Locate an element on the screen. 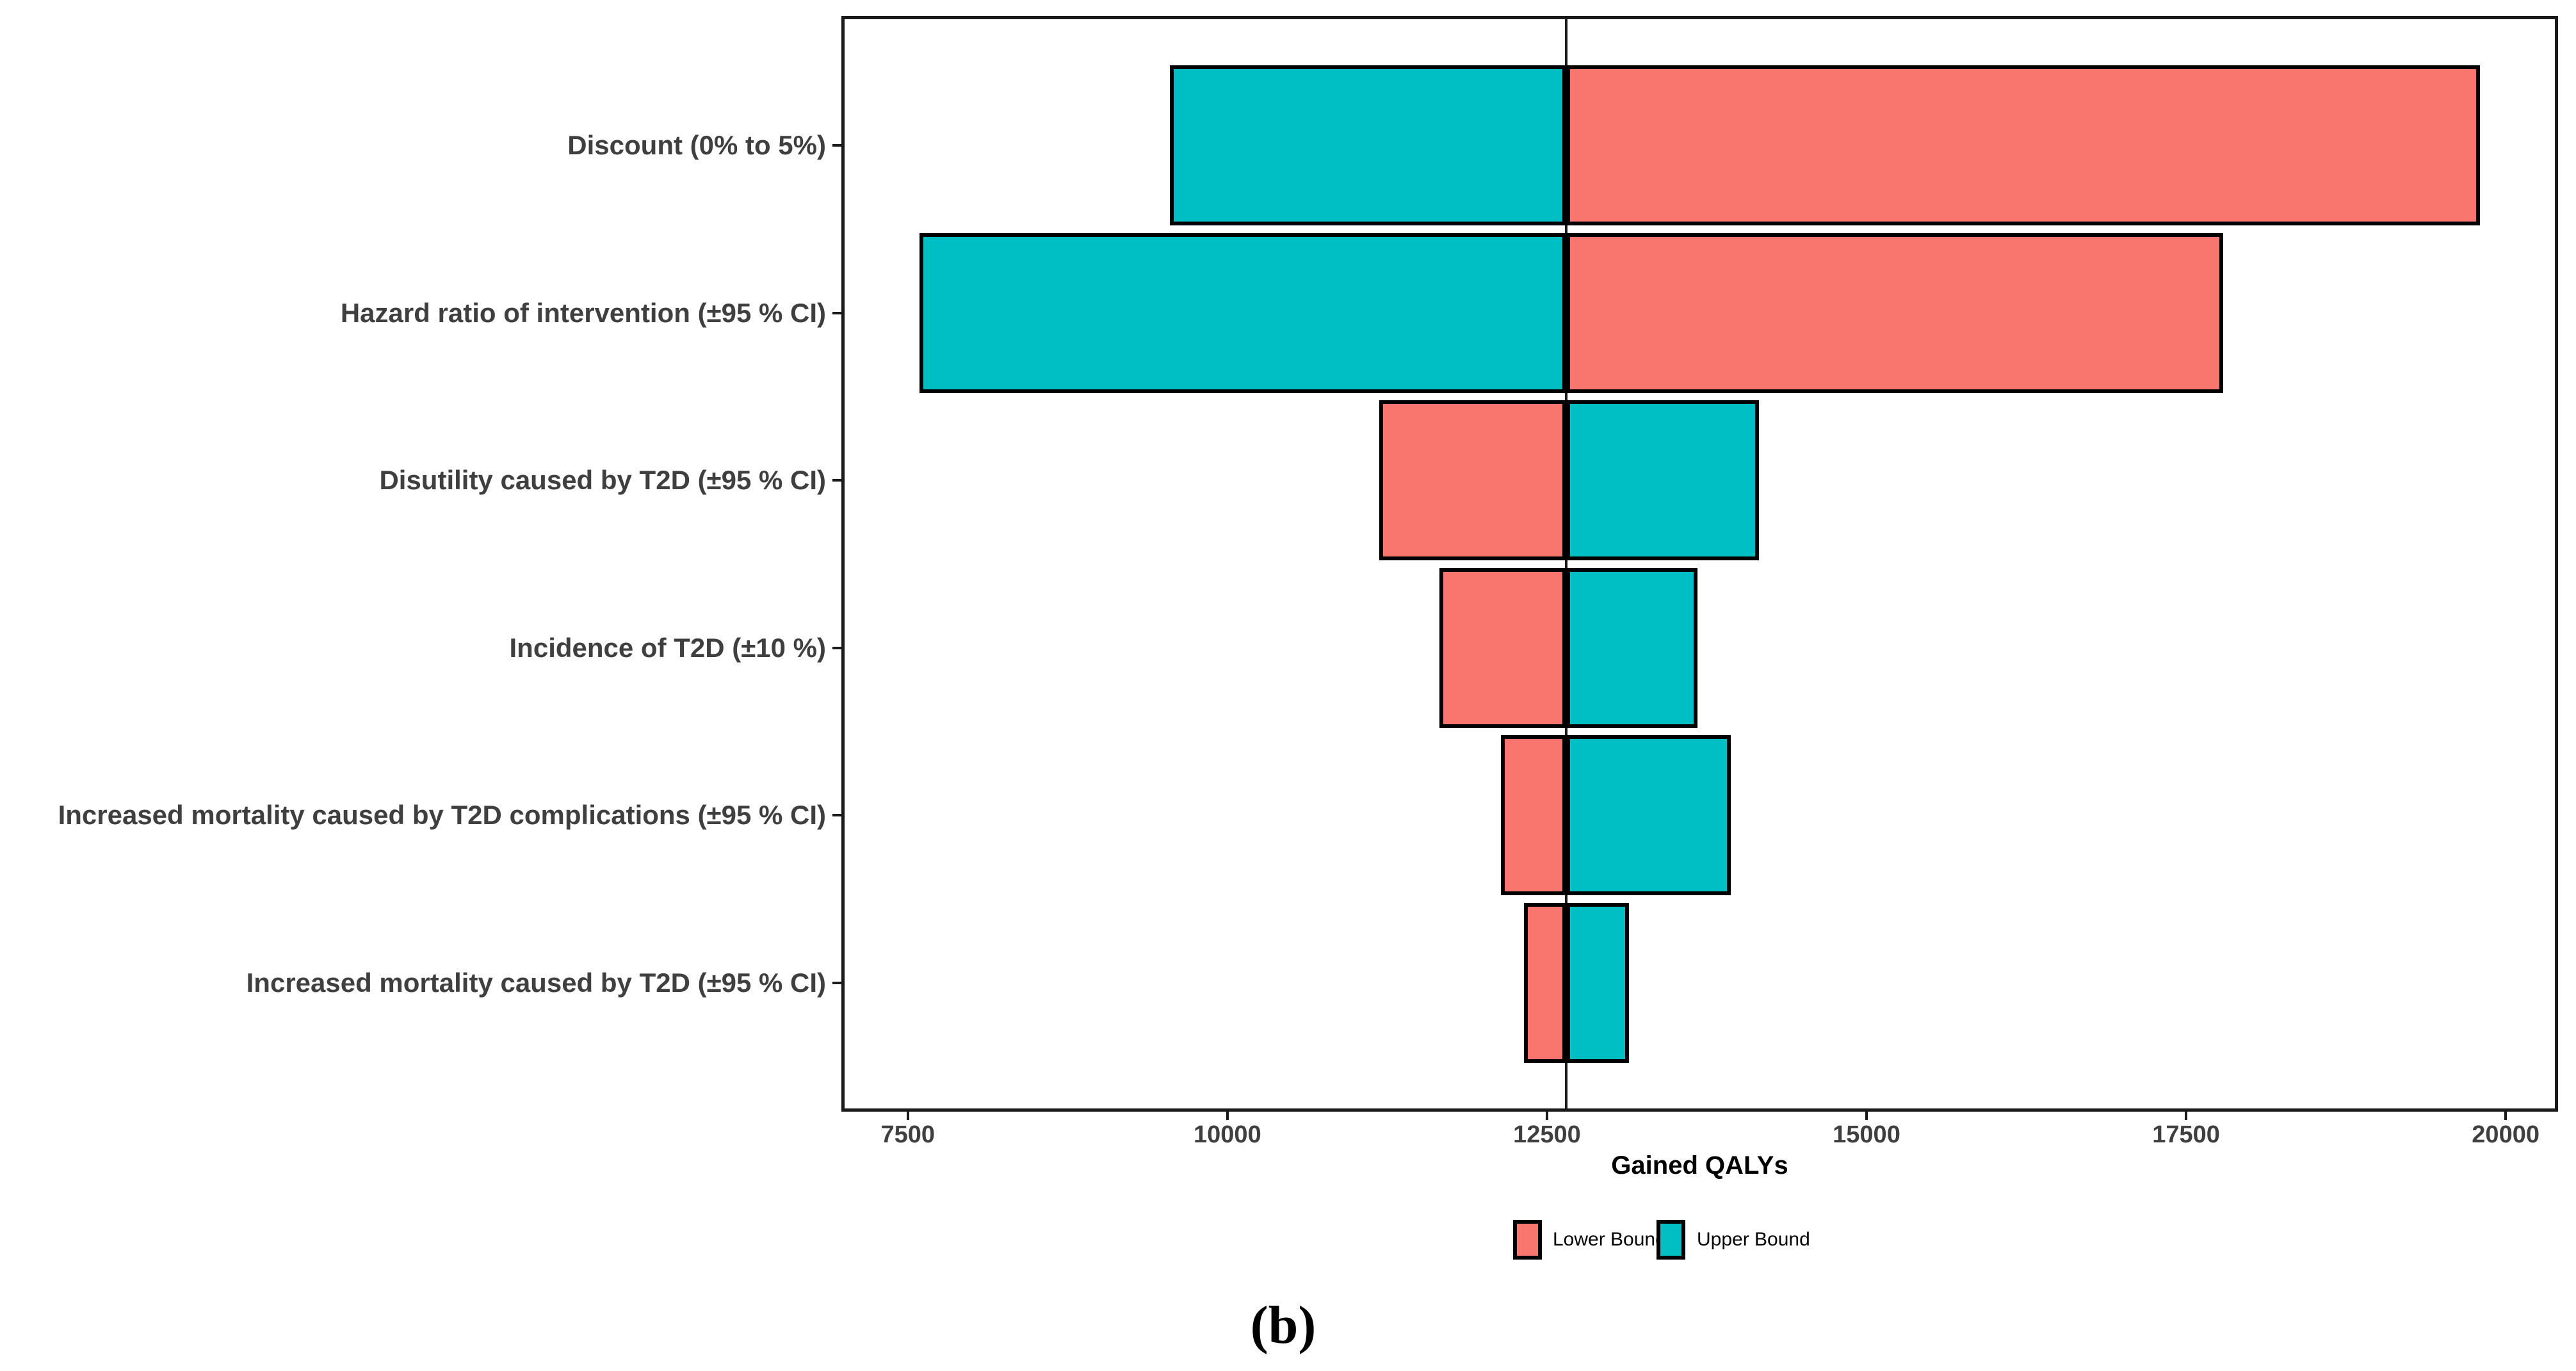 This screenshot has width=2576, height=1371. x-tick-label: 12500 is located at coordinates (1547, 1134).